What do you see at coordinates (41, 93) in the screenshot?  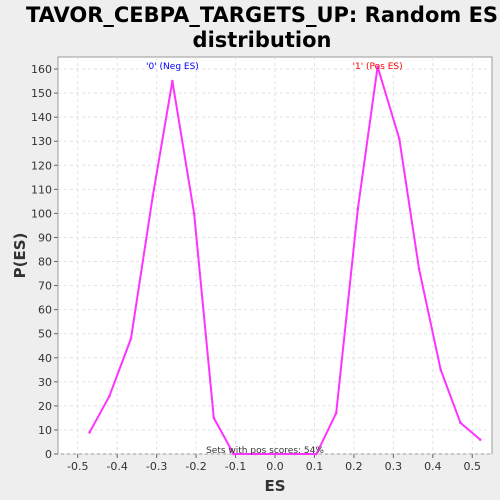 I see `y-tick-label: 150` at bounding box center [41, 93].